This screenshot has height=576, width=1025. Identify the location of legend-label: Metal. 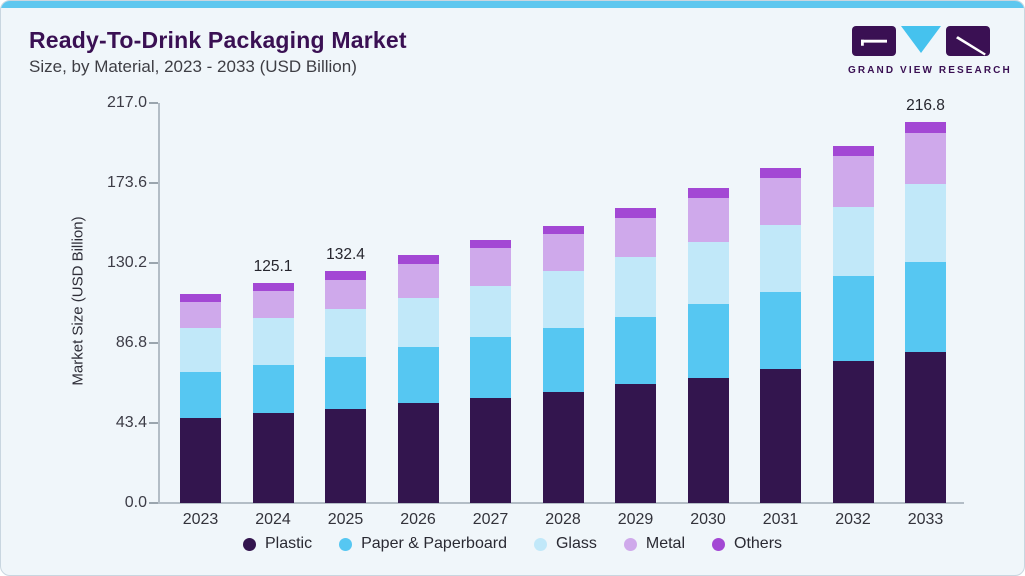
(665, 543).